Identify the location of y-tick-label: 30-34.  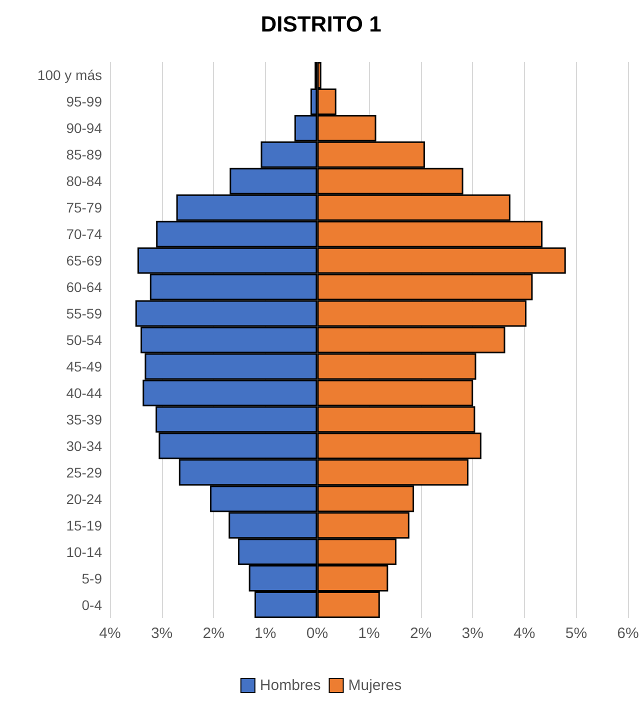
(84, 446).